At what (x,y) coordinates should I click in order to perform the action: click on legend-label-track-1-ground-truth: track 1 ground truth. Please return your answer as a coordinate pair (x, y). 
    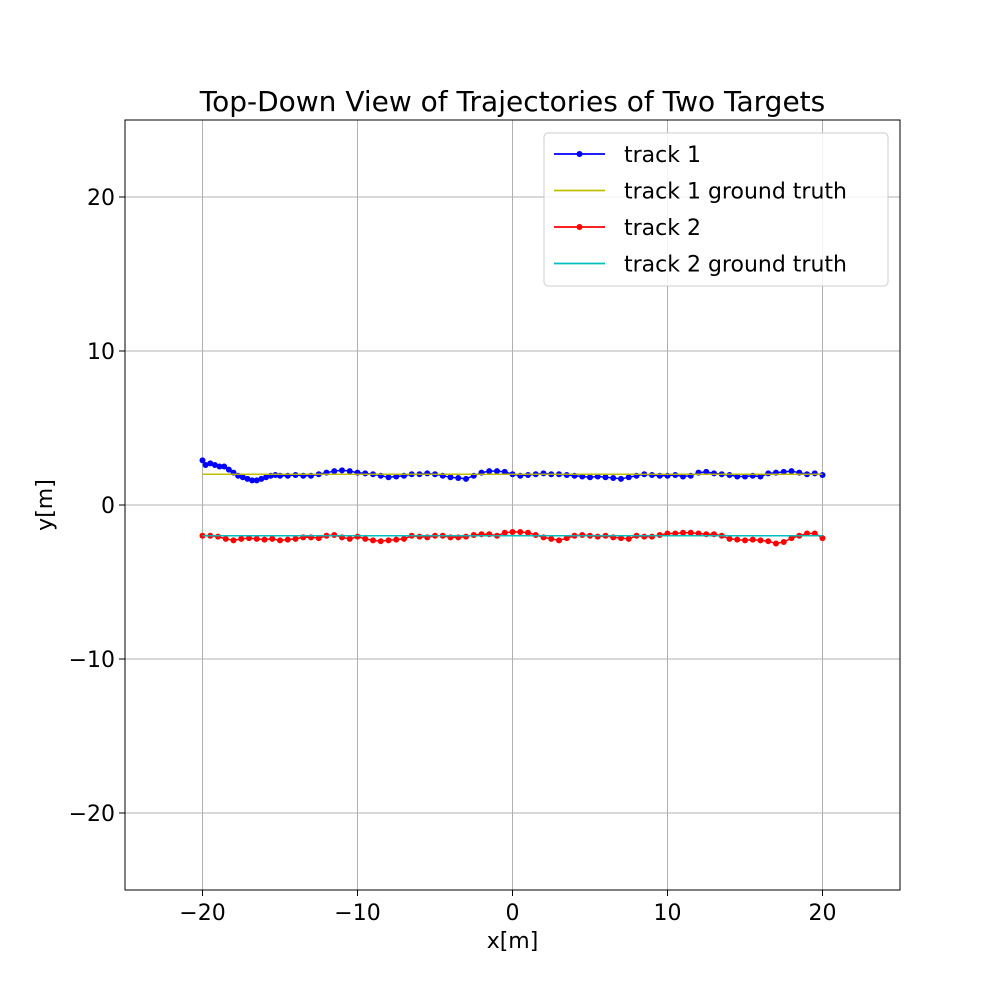
    Looking at the image, I should click on (735, 192).